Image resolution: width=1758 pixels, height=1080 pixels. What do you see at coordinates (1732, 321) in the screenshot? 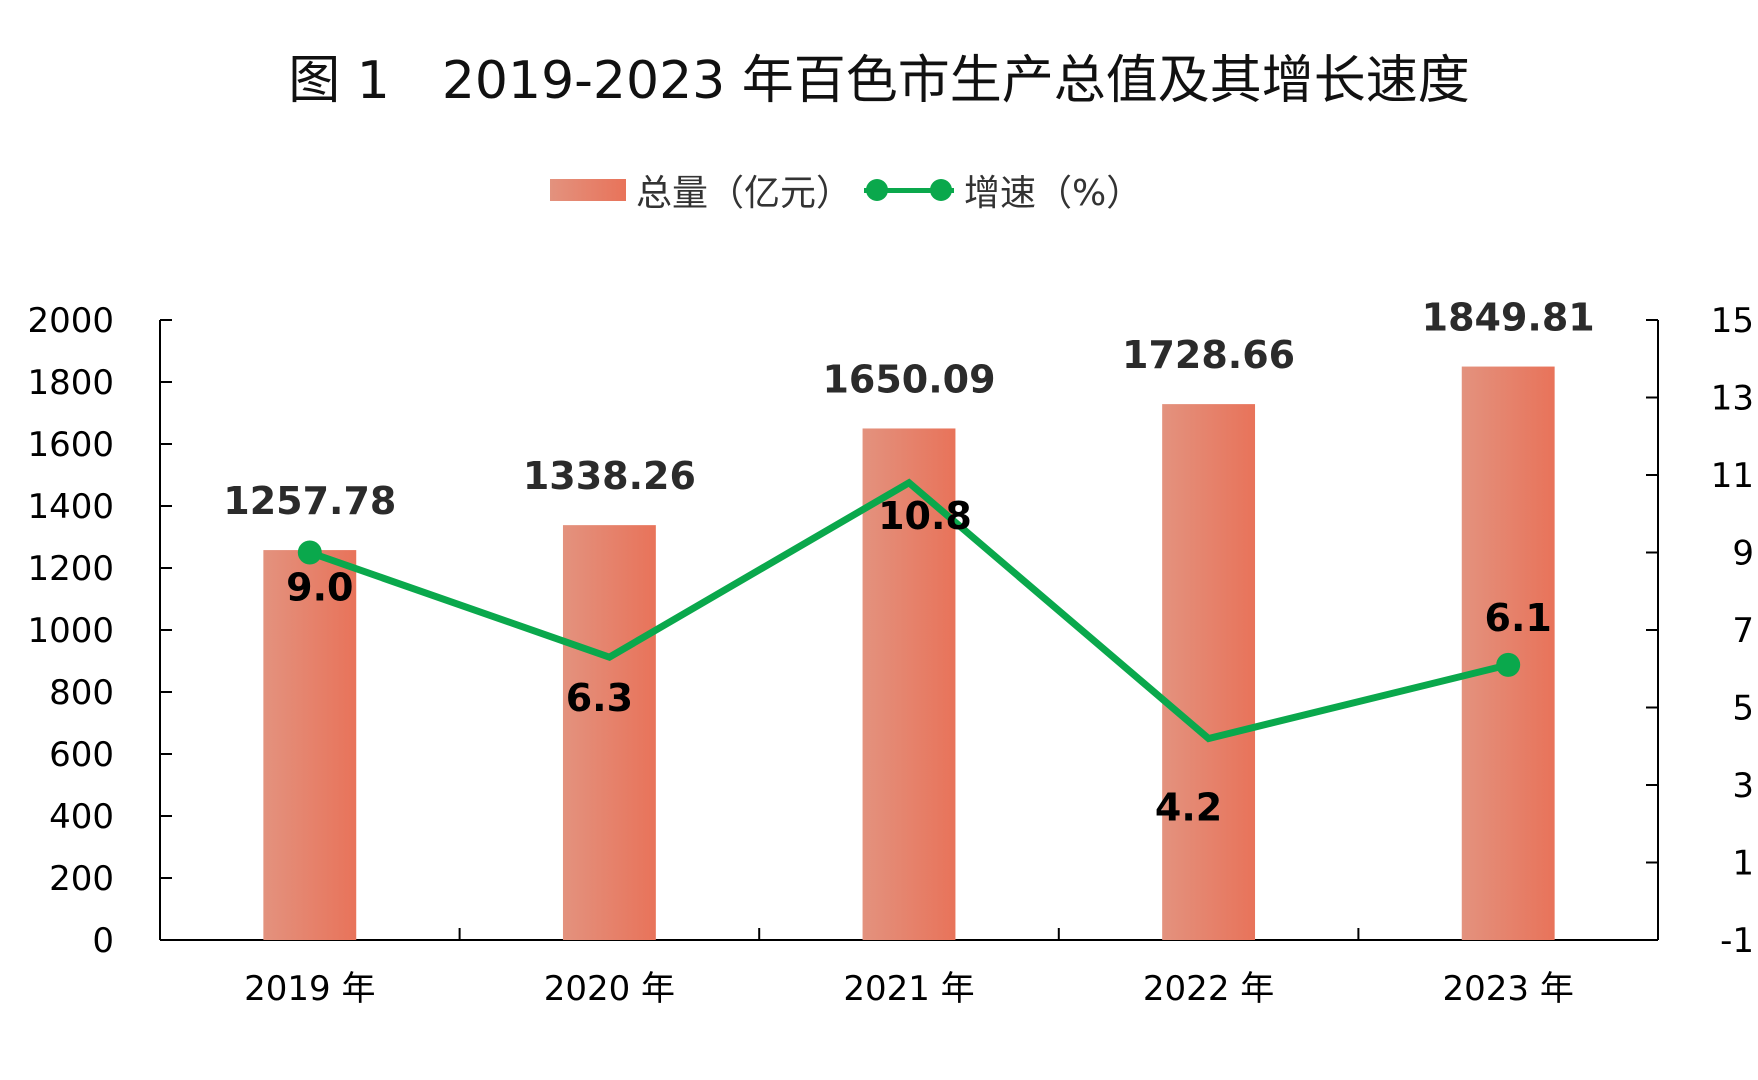
I see `right-tick-label: 15` at bounding box center [1732, 321].